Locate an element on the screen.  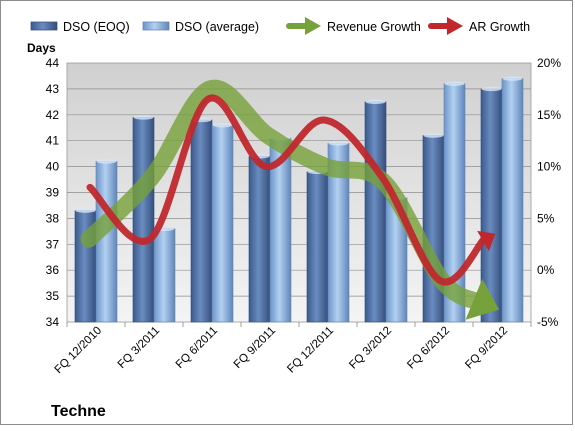
x-tick-label: FQ 6/2012 is located at coordinates (428, 348).